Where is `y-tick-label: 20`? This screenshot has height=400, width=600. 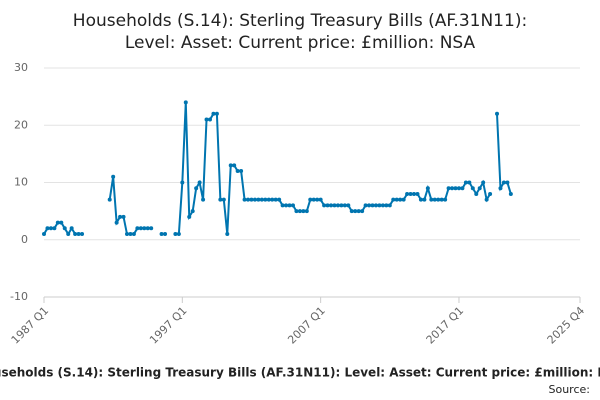
y-tick-label: 20 is located at coordinates (21, 124).